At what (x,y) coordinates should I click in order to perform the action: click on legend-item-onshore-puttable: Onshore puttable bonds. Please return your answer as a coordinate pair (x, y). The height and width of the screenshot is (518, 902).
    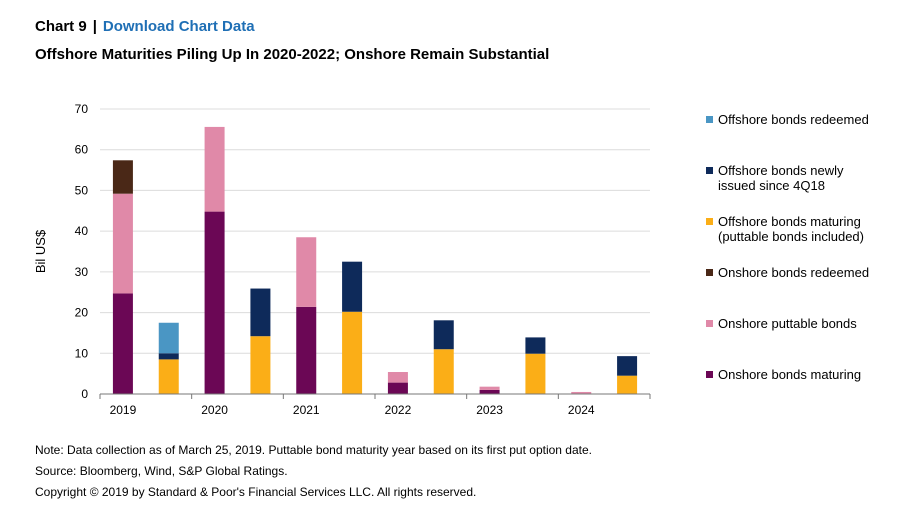
    Looking at the image, I should click on (781, 323).